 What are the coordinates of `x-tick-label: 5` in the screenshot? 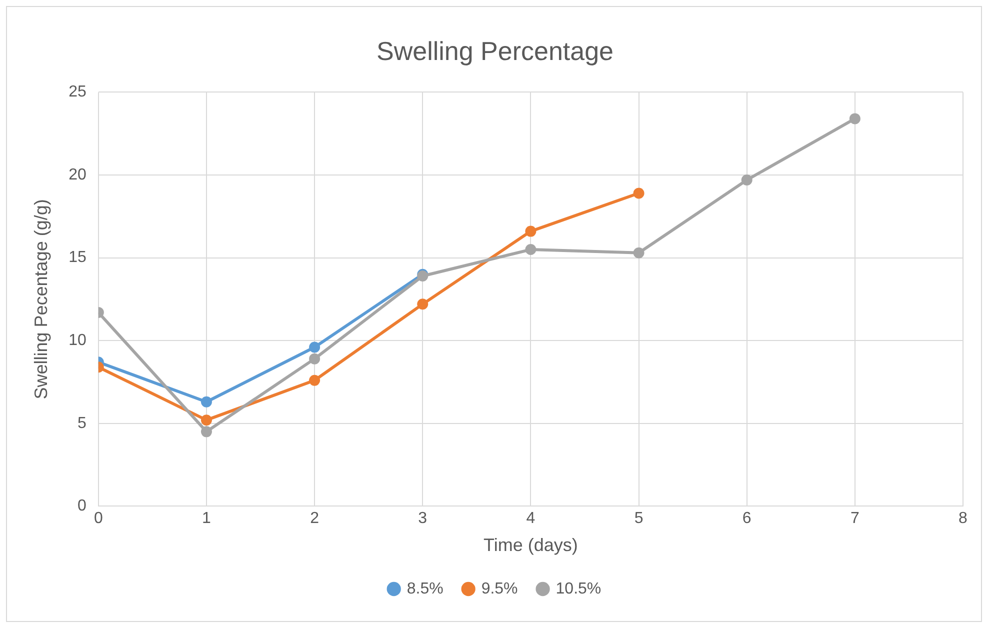 It's located at (639, 519).